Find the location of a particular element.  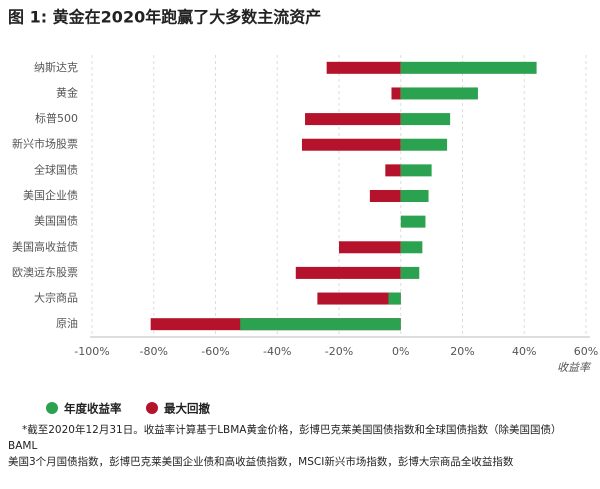

y-tick-label: 大宗商品 is located at coordinates (56, 298).